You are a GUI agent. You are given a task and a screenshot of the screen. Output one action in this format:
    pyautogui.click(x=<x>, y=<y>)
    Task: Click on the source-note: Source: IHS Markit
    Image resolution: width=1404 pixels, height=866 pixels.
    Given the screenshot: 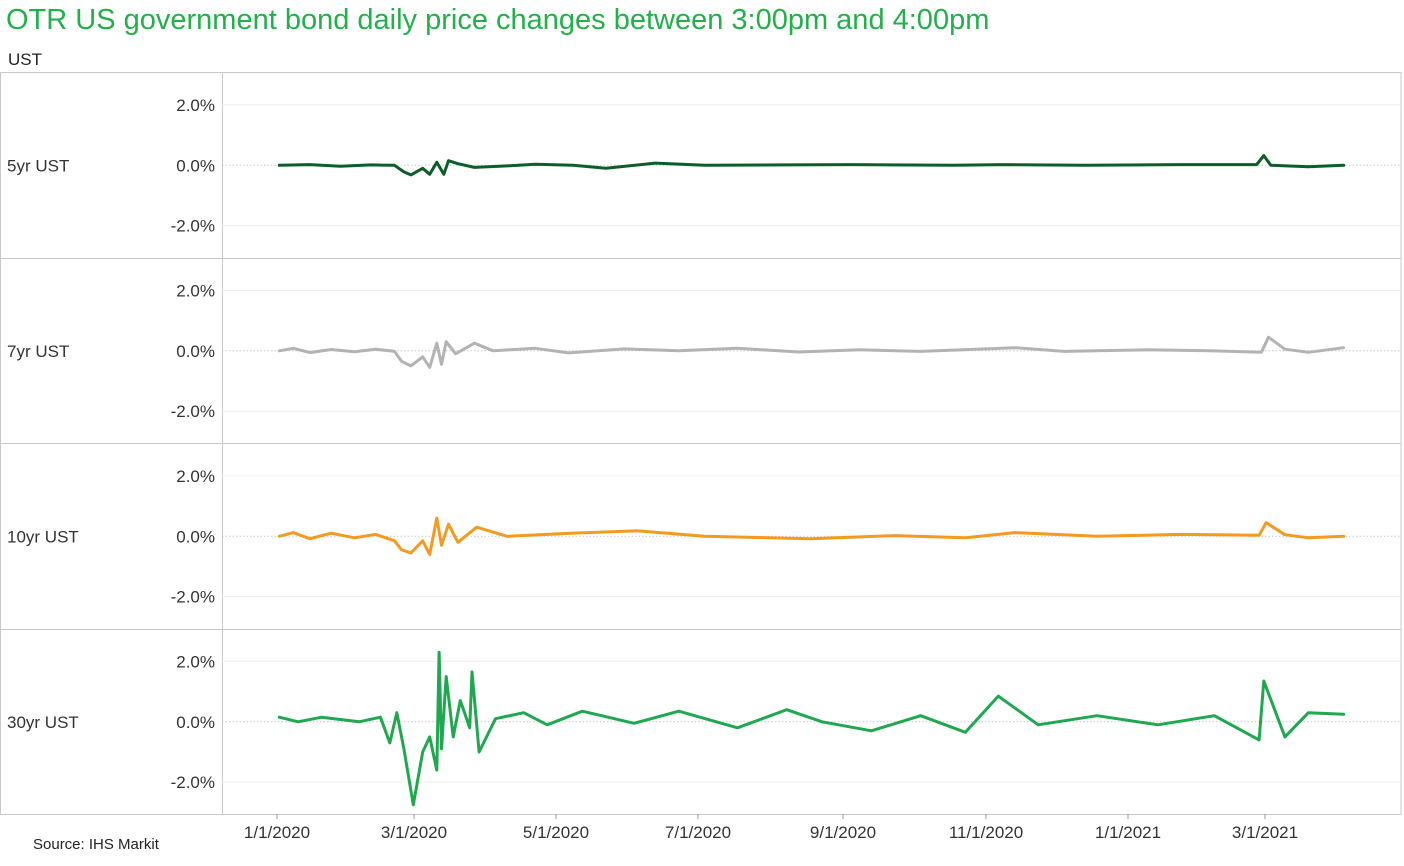 What is the action you would take?
    pyautogui.click(x=96, y=844)
    